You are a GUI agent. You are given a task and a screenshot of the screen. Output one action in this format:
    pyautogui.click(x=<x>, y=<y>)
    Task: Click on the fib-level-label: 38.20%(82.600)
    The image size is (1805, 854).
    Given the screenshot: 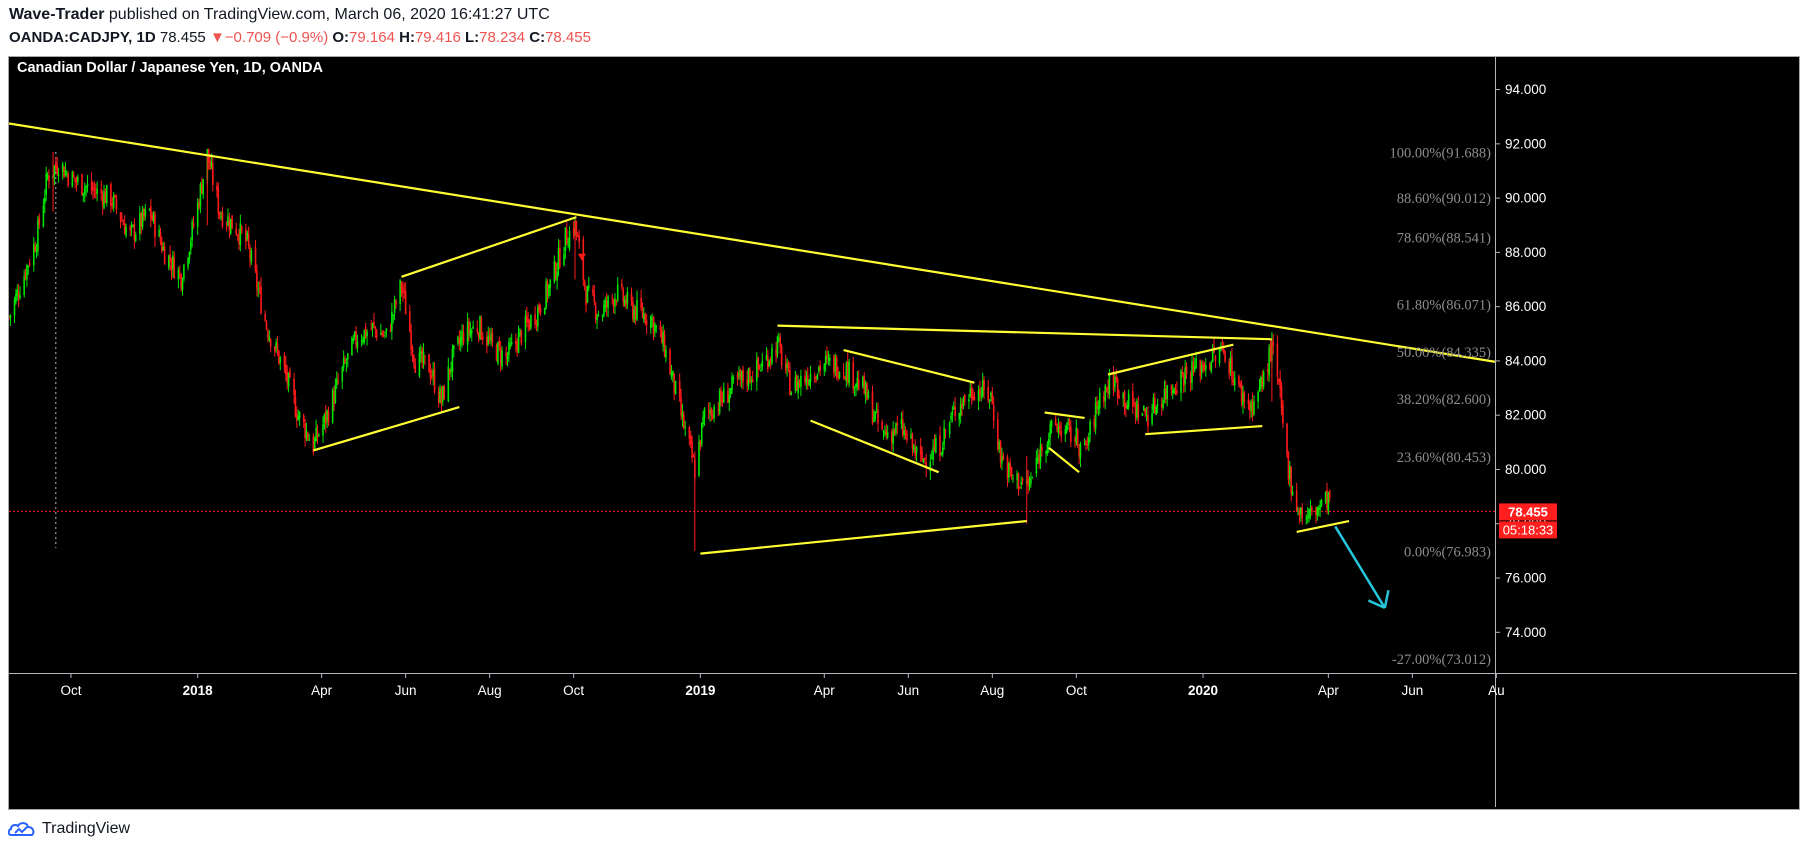 What is the action you would take?
    pyautogui.click(x=1444, y=400)
    